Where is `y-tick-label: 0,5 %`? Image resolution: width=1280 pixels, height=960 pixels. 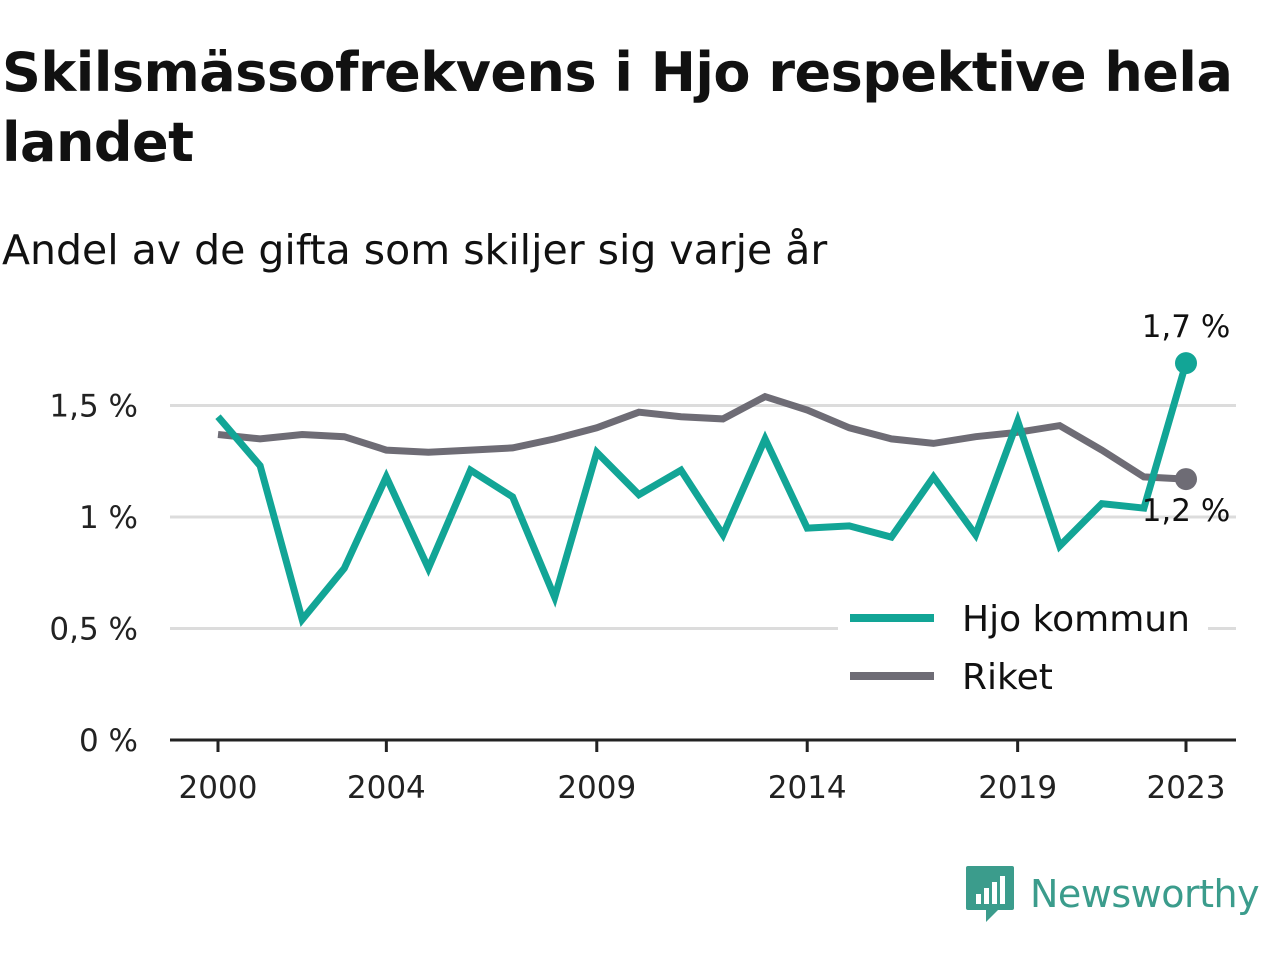 y-tick-label: 0,5 % is located at coordinates (93, 630).